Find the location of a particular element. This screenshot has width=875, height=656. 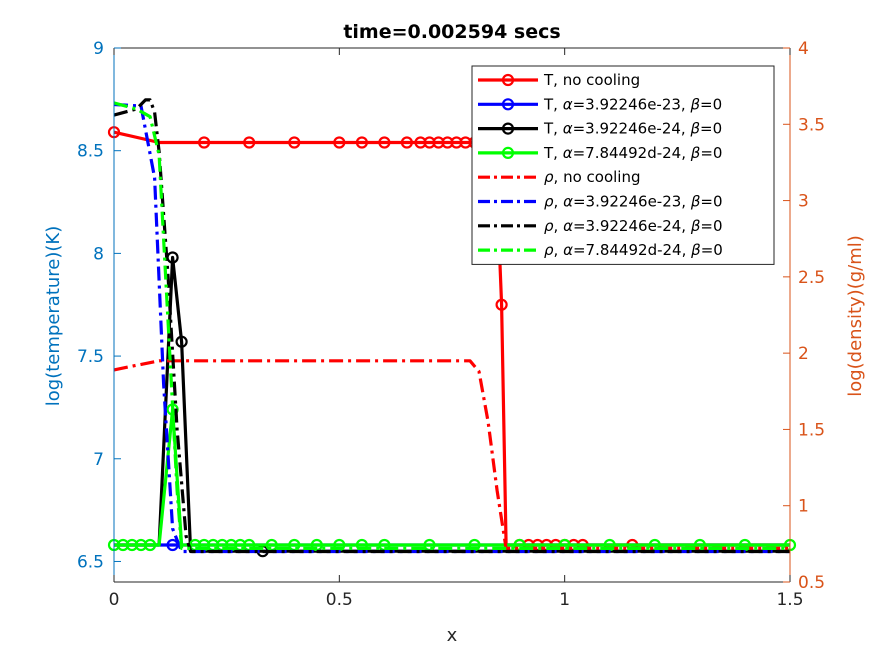

legend-label: ρ, α=3.92246e-23, β=0 is located at coordinates (633, 202).